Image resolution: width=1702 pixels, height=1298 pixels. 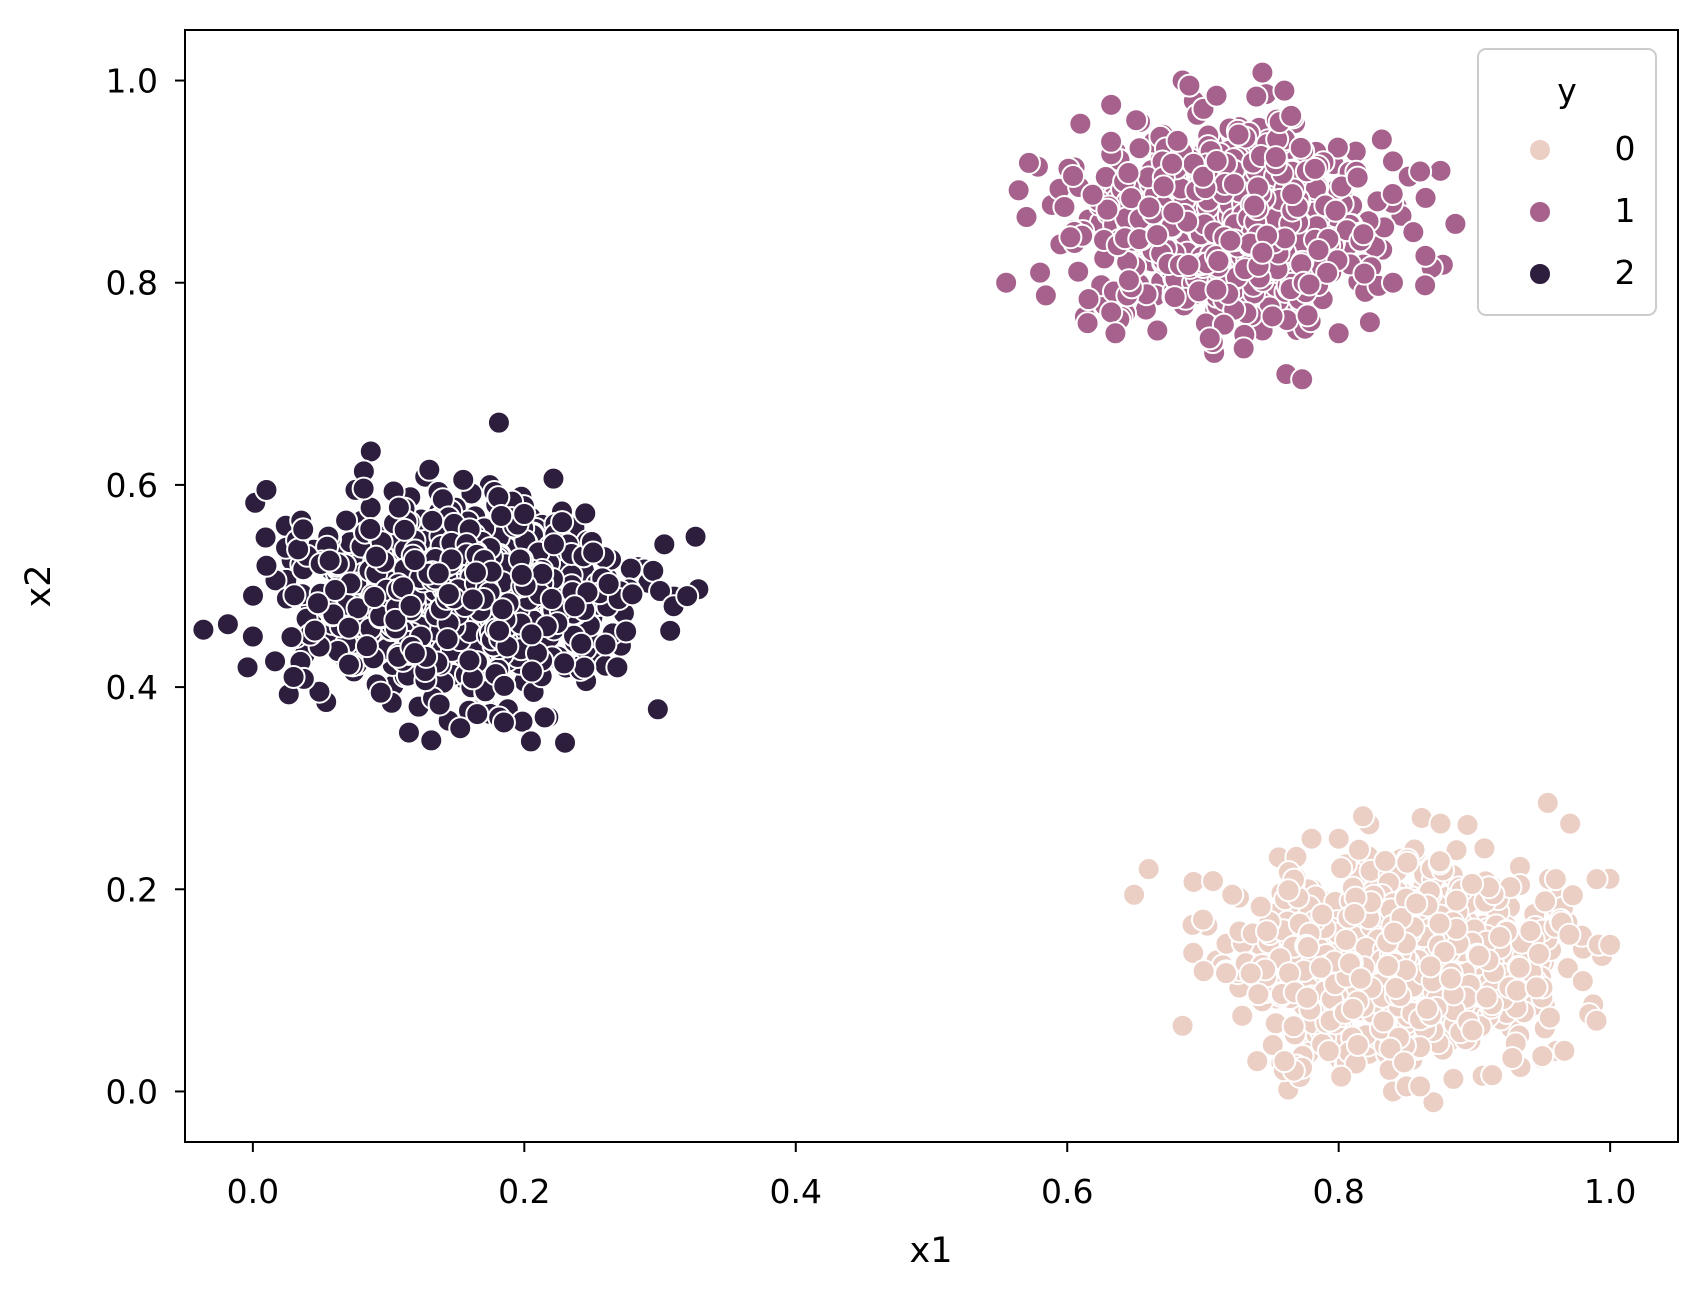 I want to click on legend-label-0: 0, so click(x=1625, y=148).